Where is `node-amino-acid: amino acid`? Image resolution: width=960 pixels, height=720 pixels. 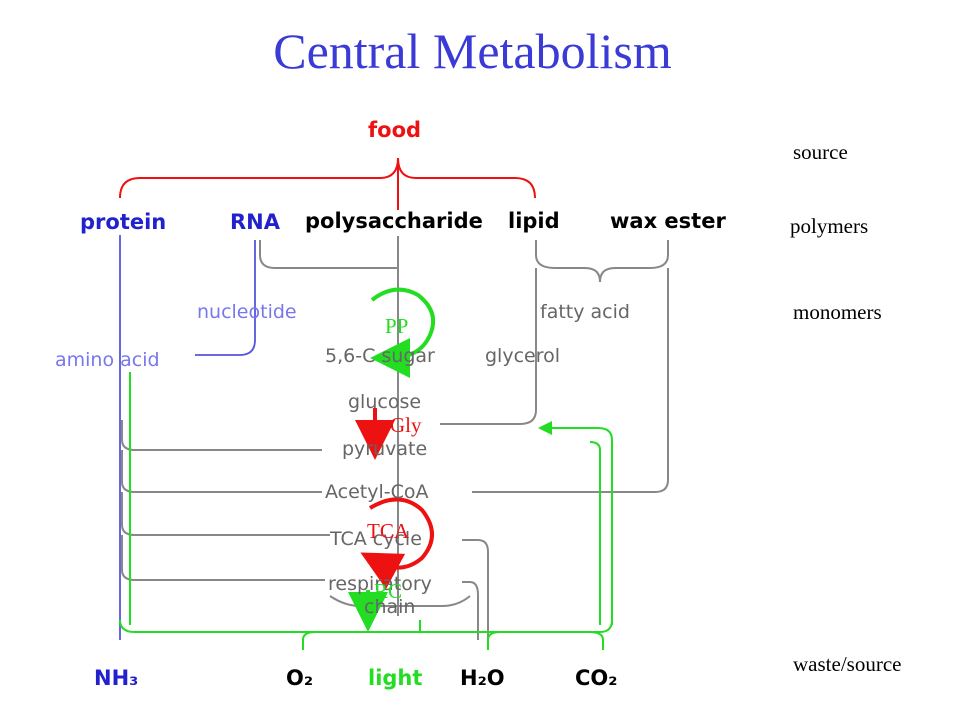 node-amino-acid: amino acid is located at coordinates (107, 360).